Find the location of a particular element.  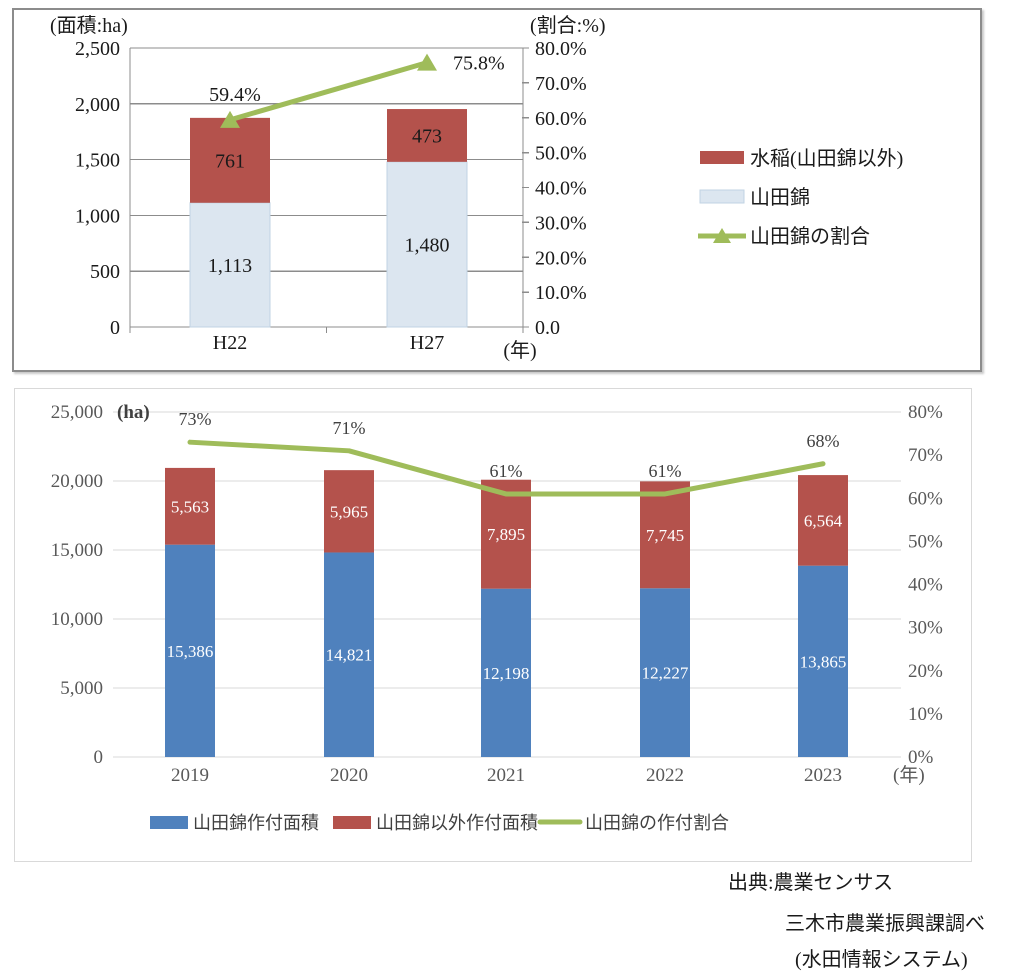

left-axis-tick-label: 15,000 is located at coordinates (77, 550).